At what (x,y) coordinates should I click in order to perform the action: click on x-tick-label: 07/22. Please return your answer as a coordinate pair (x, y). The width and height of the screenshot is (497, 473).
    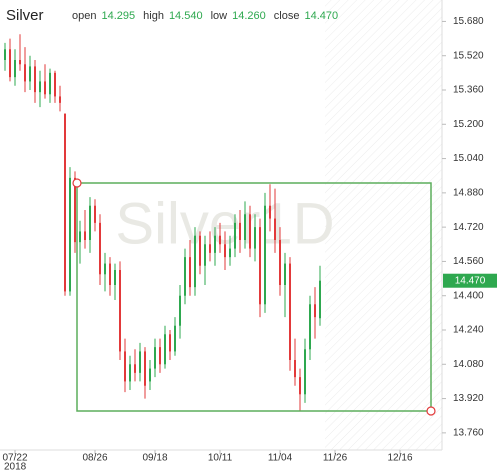
    Looking at the image, I should click on (14, 458).